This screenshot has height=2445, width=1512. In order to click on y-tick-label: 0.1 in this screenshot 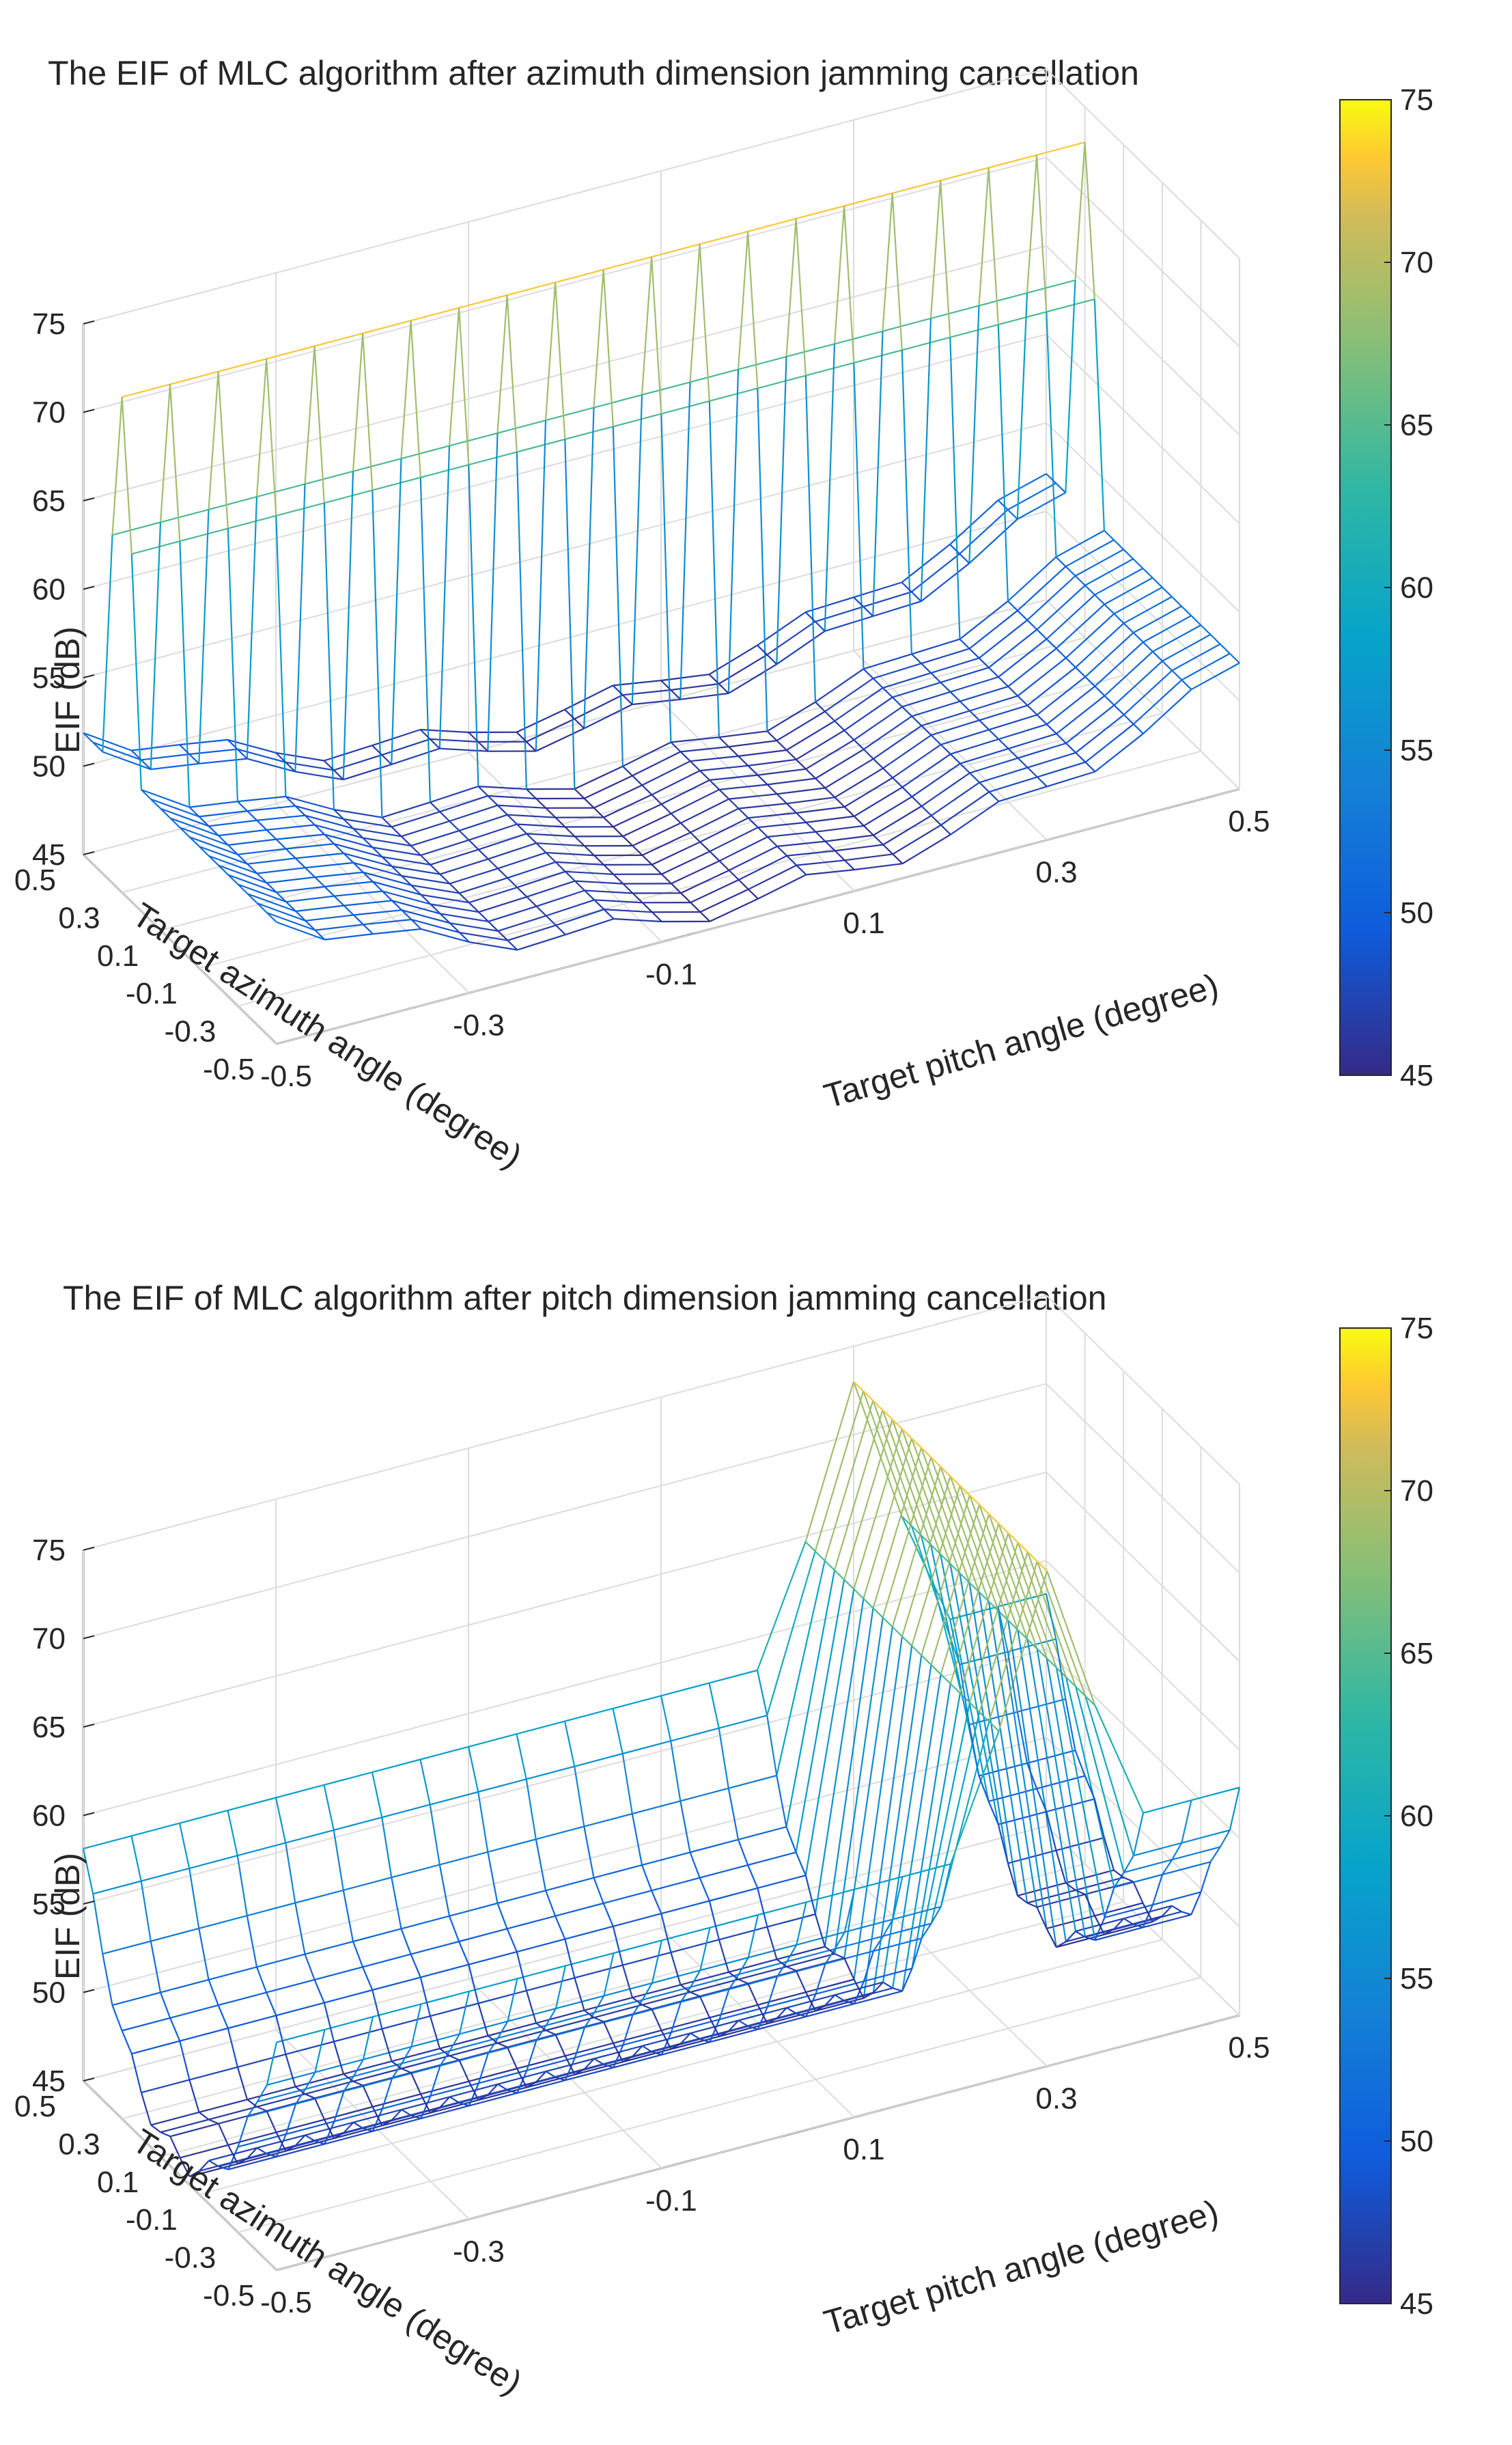, I will do `click(118, 956)`.